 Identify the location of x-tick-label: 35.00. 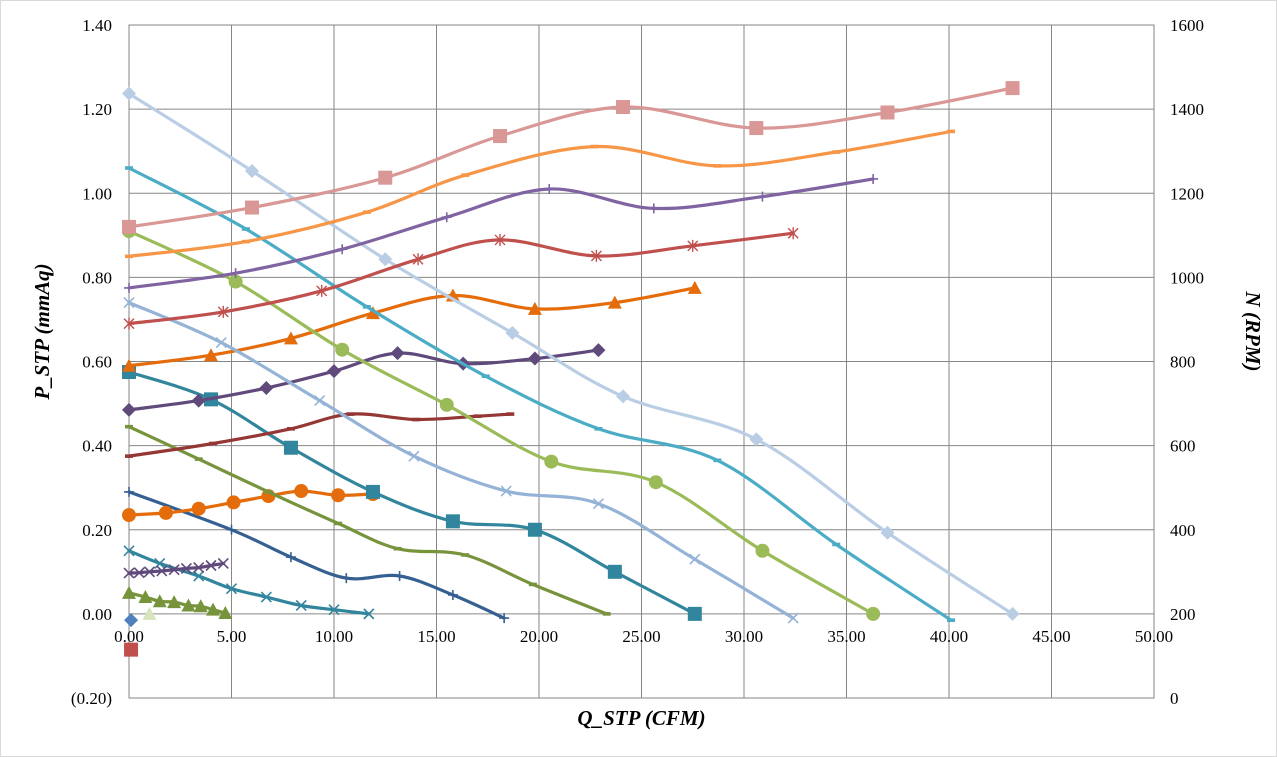
(846, 636).